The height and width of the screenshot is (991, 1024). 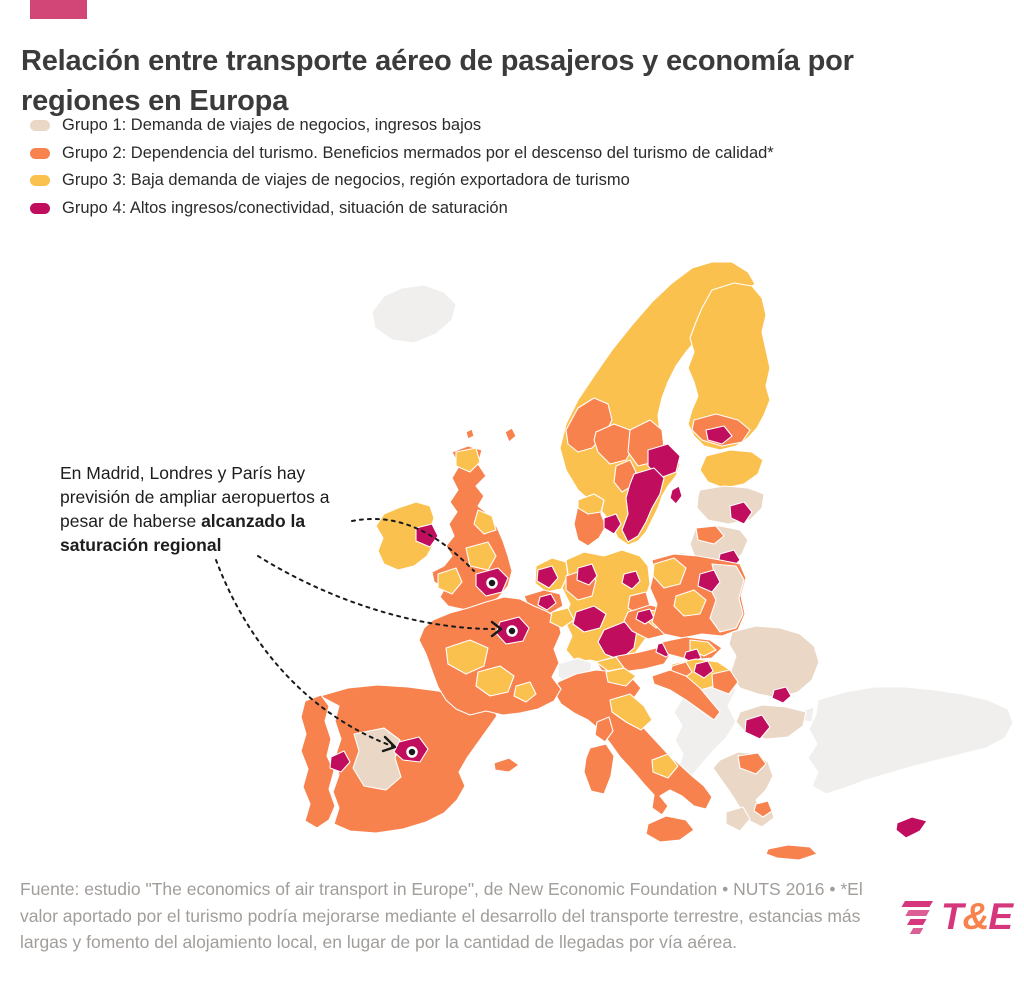 What do you see at coordinates (510, 435) in the screenshot?
I see `map-region-shetland` at bounding box center [510, 435].